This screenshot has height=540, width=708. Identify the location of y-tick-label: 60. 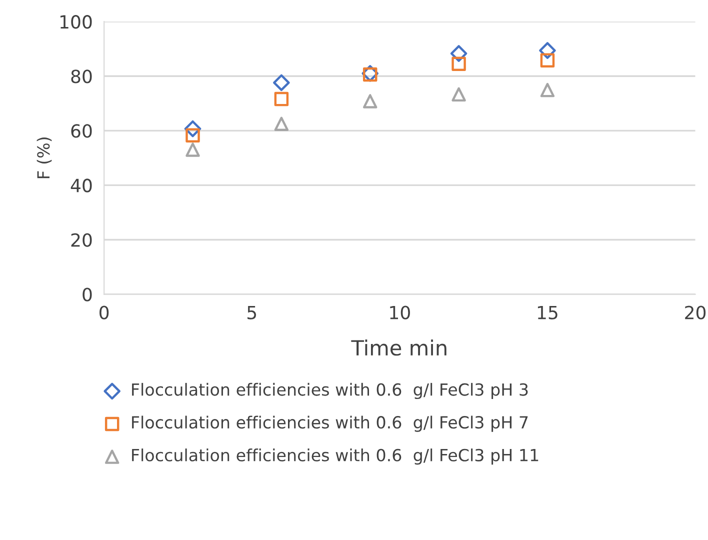
(81, 131).